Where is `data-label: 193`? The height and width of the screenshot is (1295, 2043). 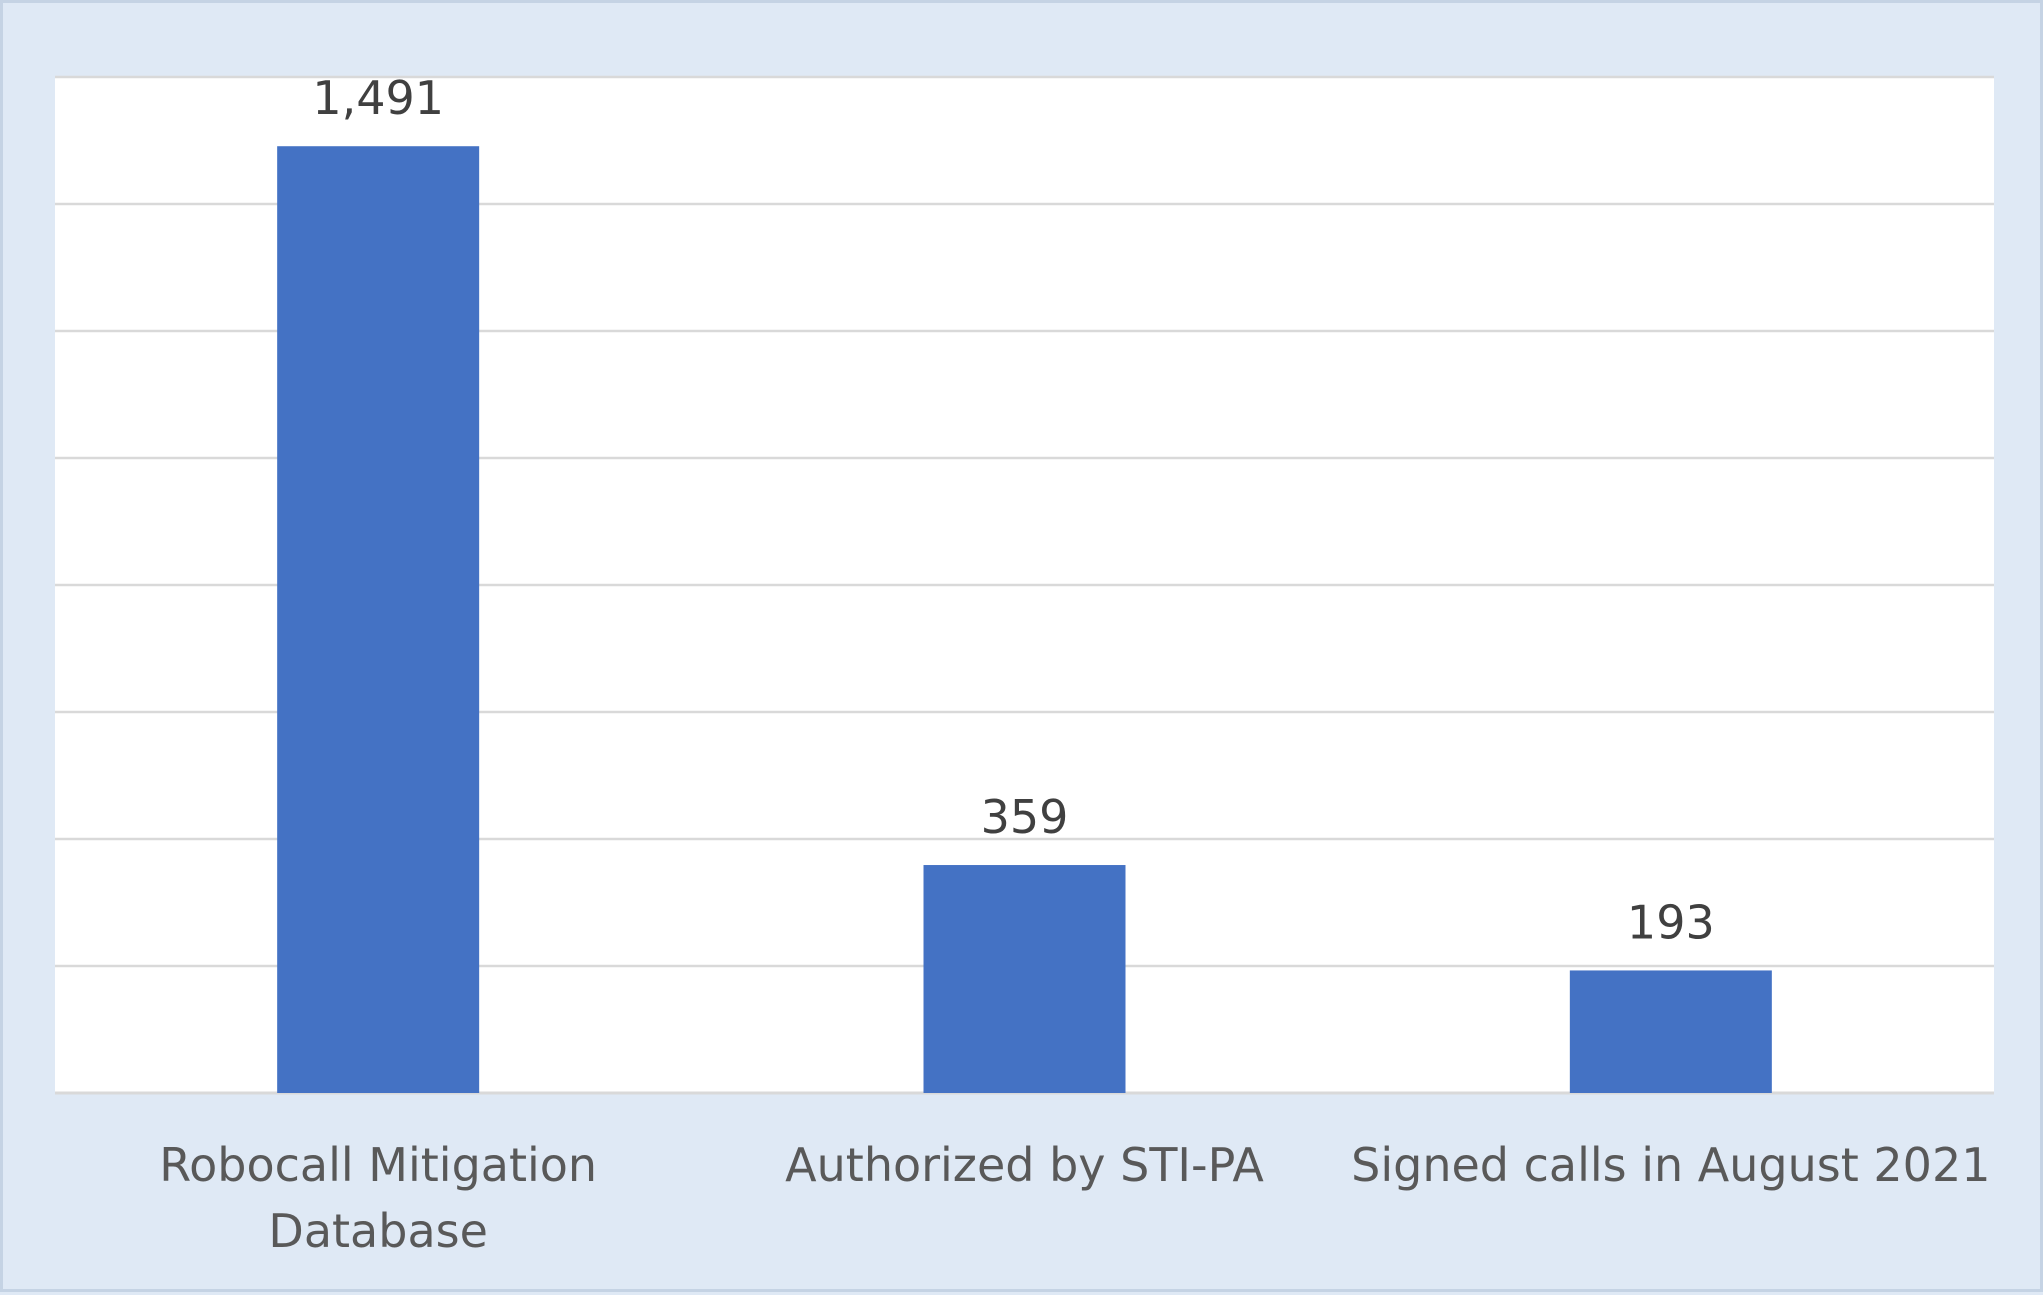 data-label: 193 is located at coordinates (1671, 922).